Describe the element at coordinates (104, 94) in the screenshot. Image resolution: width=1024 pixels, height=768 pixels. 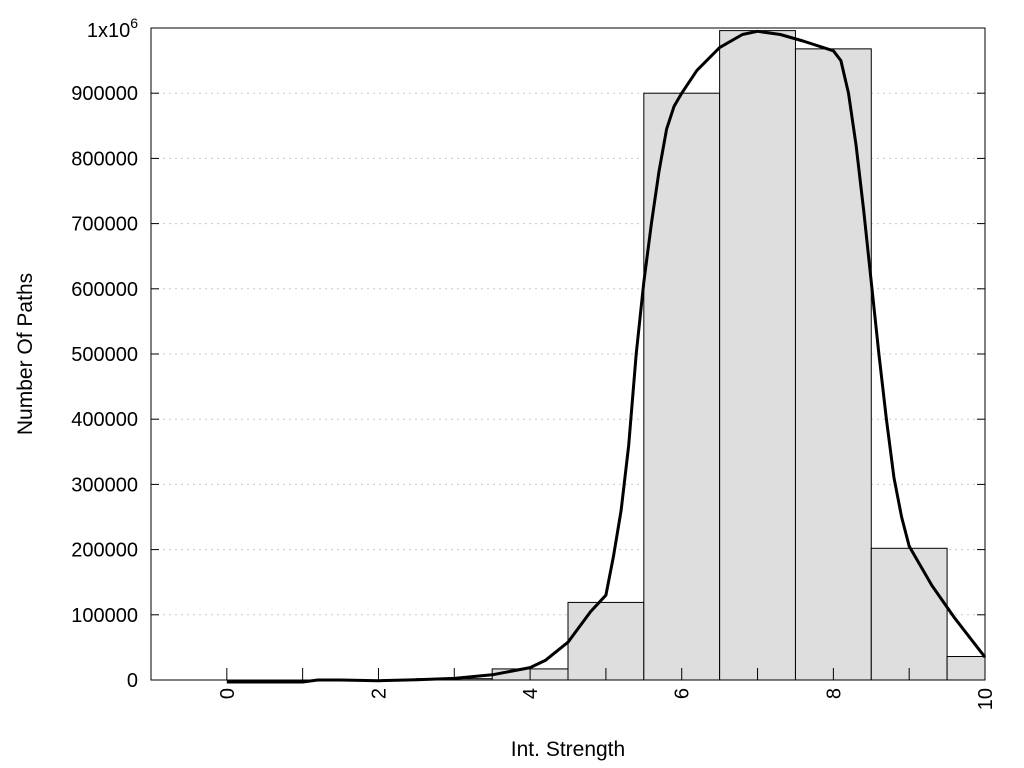
I see `y-tick-label: 900000` at that location.